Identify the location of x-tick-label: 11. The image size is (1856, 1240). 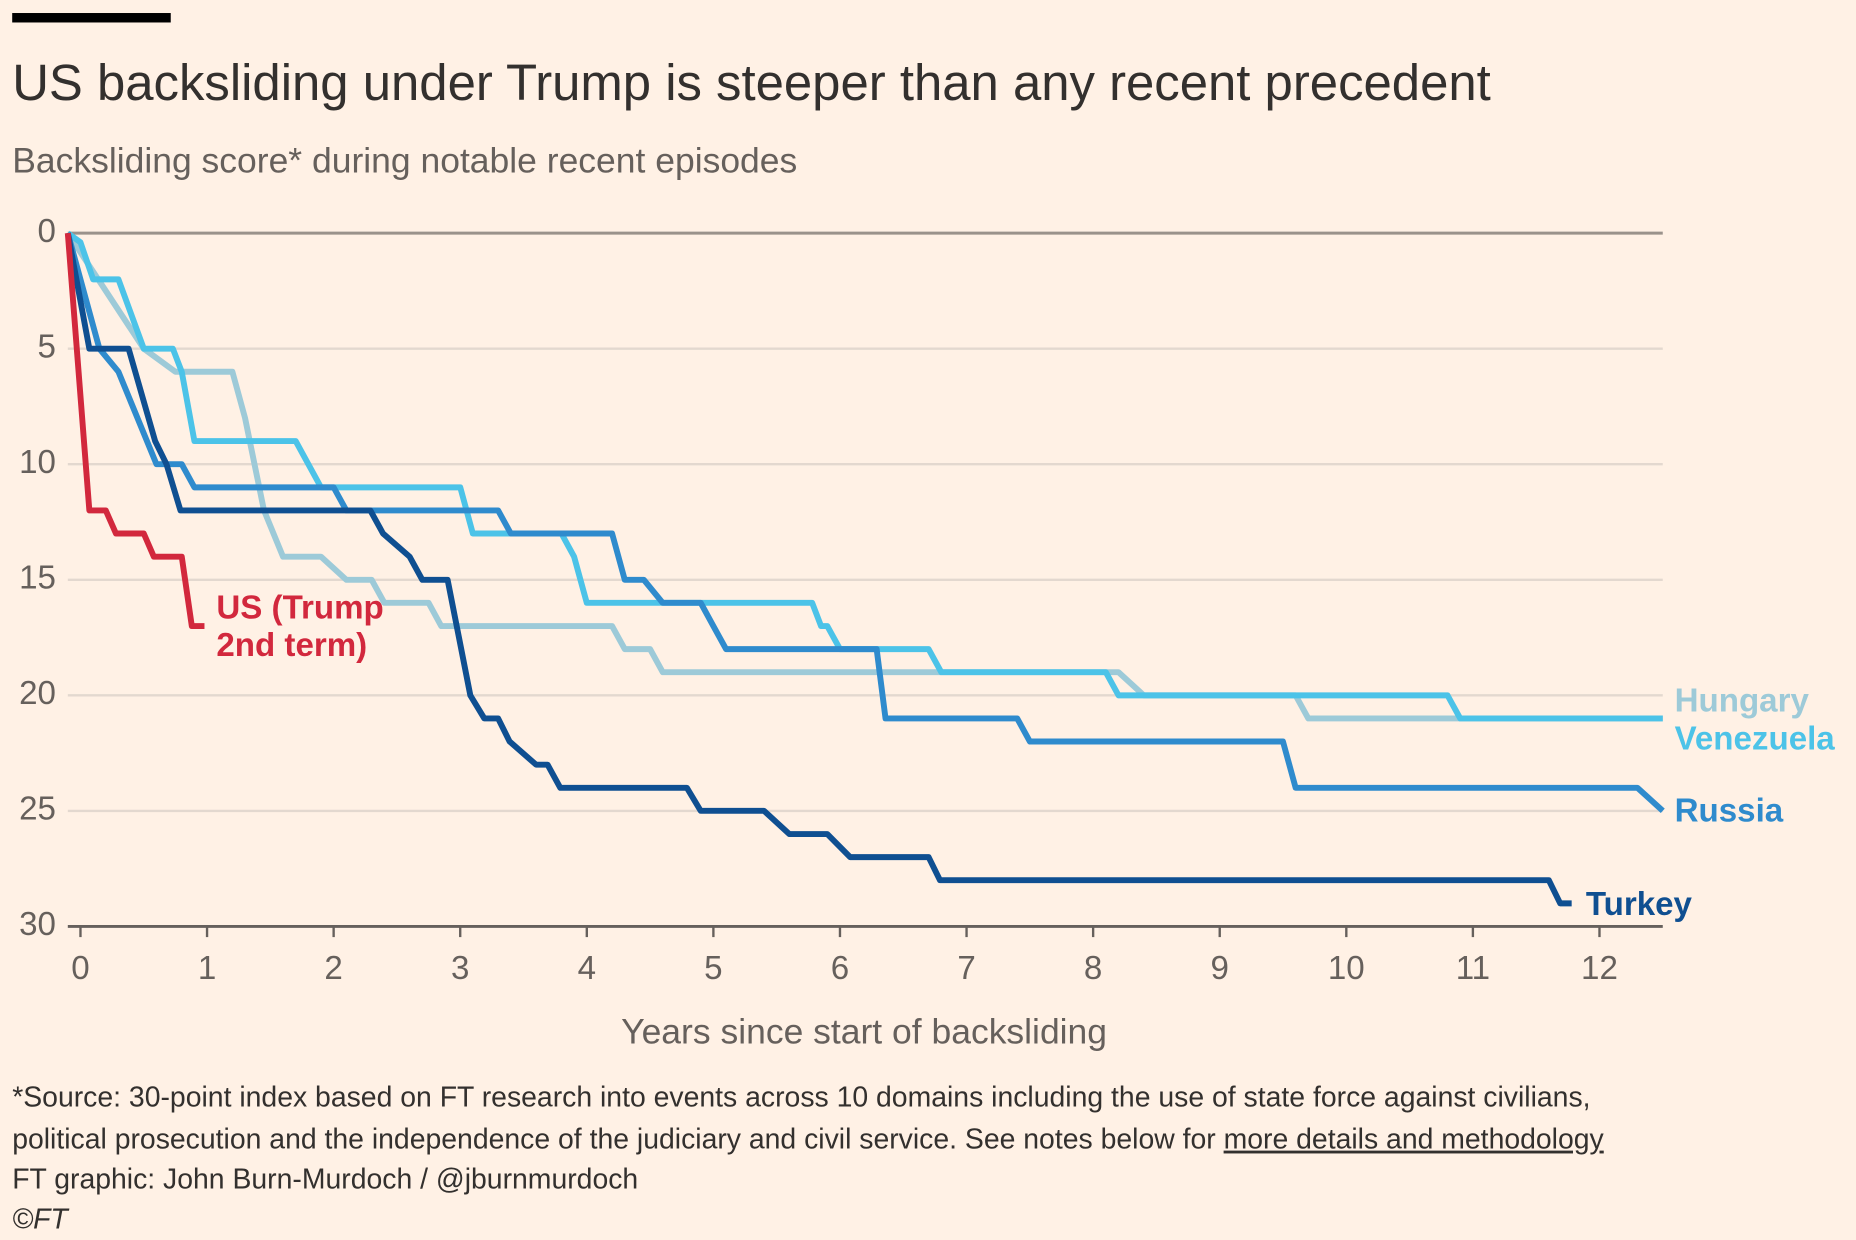
(1473, 968).